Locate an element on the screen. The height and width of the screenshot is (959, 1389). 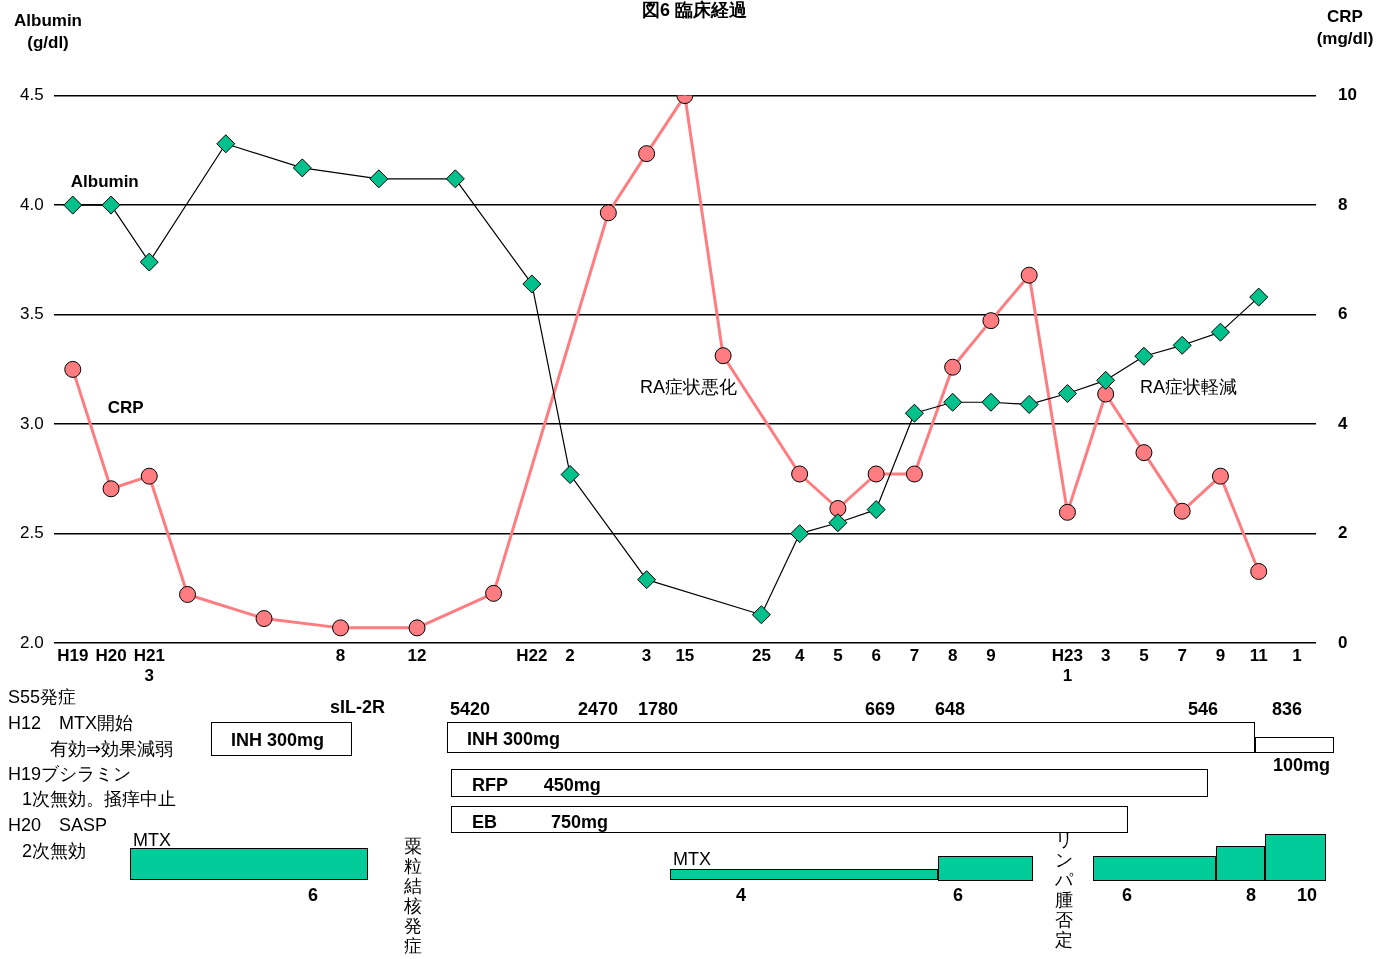
text: 546 is located at coordinates (1203, 709).